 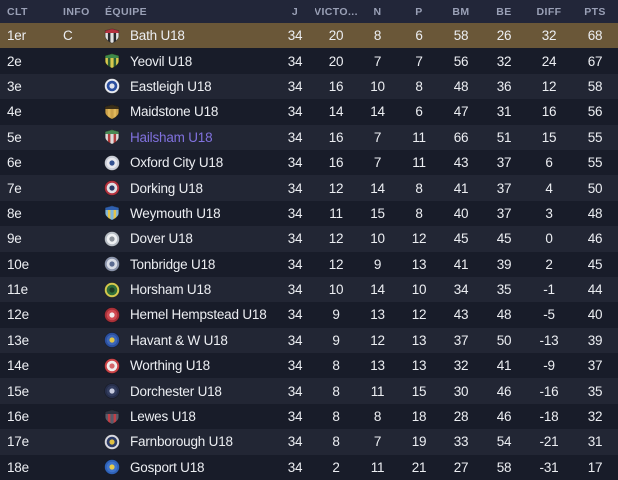 What do you see at coordinates (549, 11) in the screenshot?
I see `column-header-diff: DIFF` at bounding box center [549, 11].